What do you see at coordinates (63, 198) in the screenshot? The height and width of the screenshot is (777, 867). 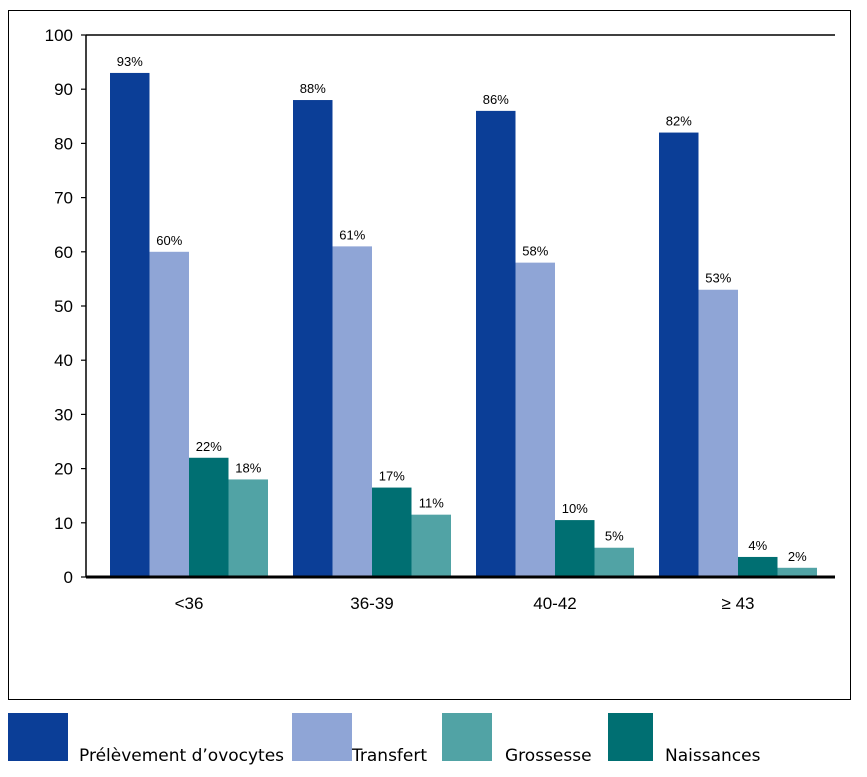 I see `y-tick-label: 70` at bounding box center [63, 198].